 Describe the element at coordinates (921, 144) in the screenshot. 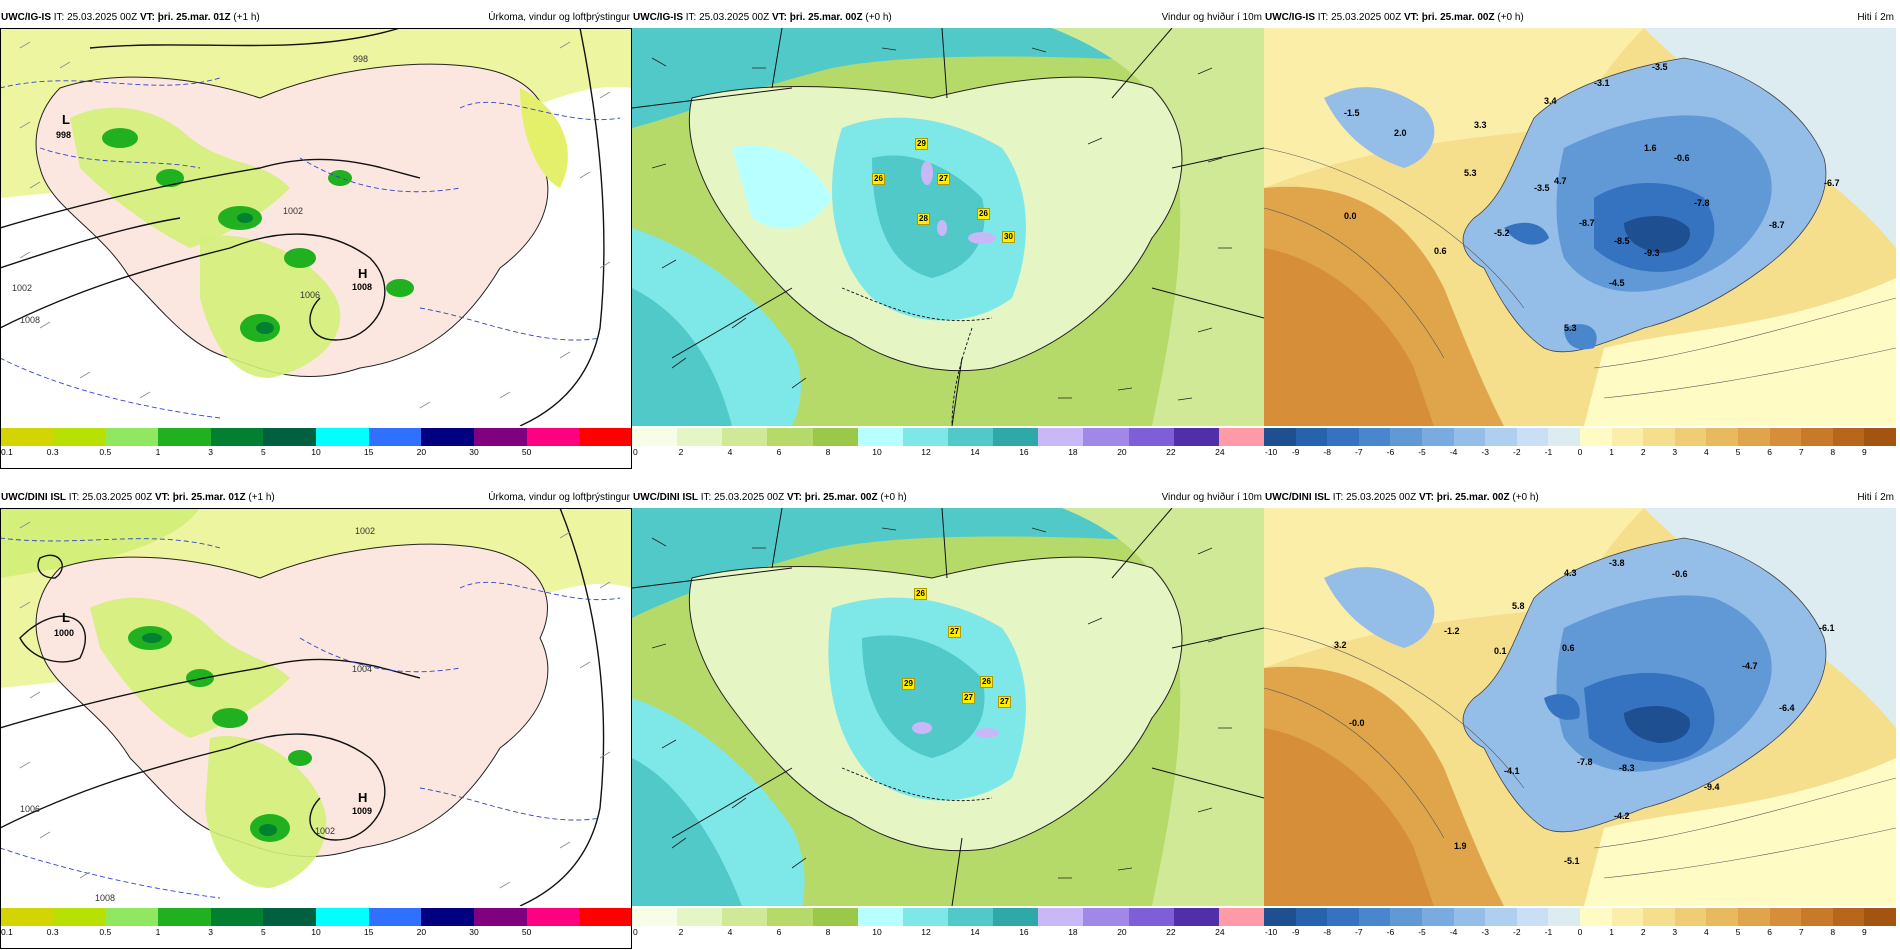

I see `gust-value-badge: 29` at that location.